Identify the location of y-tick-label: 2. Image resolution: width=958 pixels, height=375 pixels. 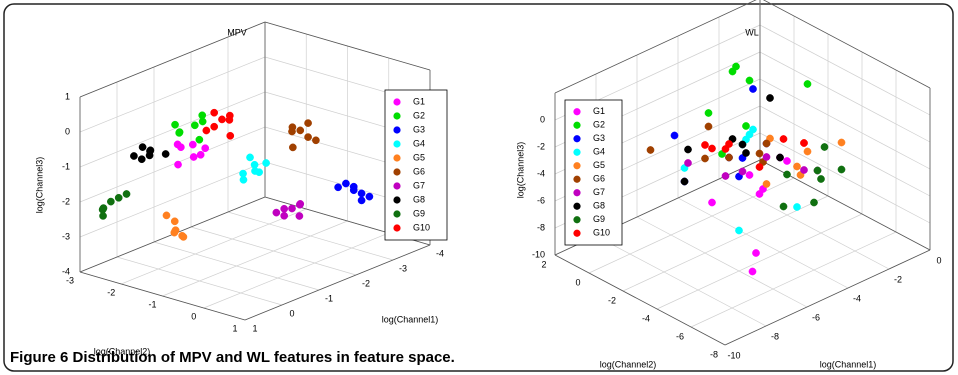
(543, 264).